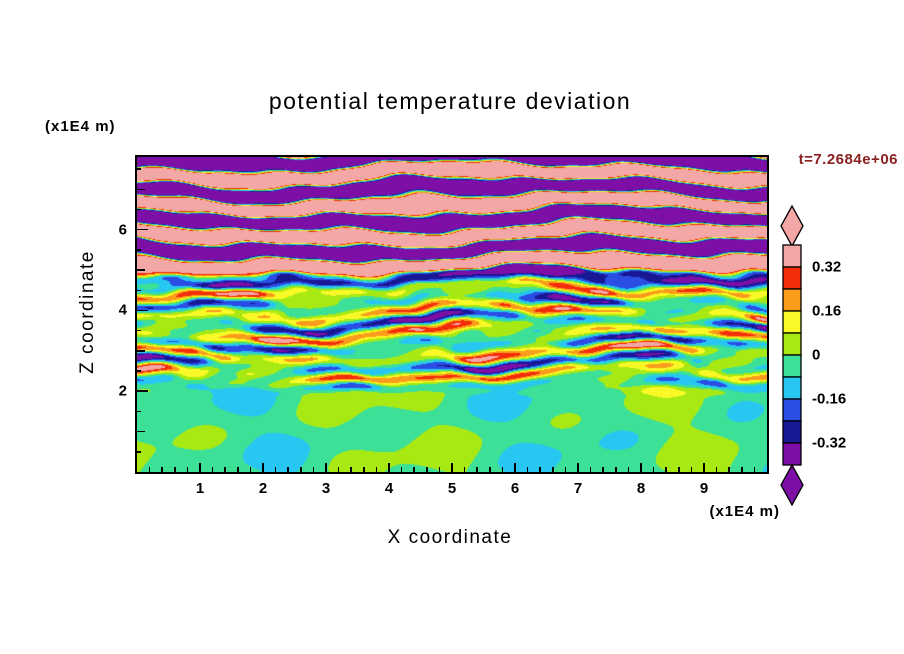 The width and height of the screenshot is (904, 654). What do you see at coordinates (816, 355) in the screenshot?
I see `colorbar-tick-label: 0` at bounding box center [816, 355].